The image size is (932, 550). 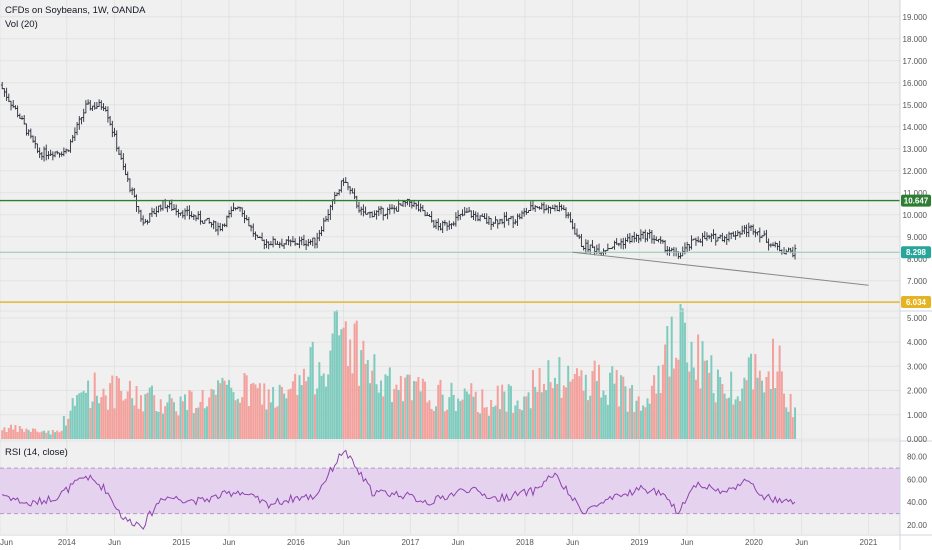 What do you see at coordinates (36, 452) in the screenshot?
I see `rsi-indicator-label: RSI (14, close)` at bounding box center [36, 452].